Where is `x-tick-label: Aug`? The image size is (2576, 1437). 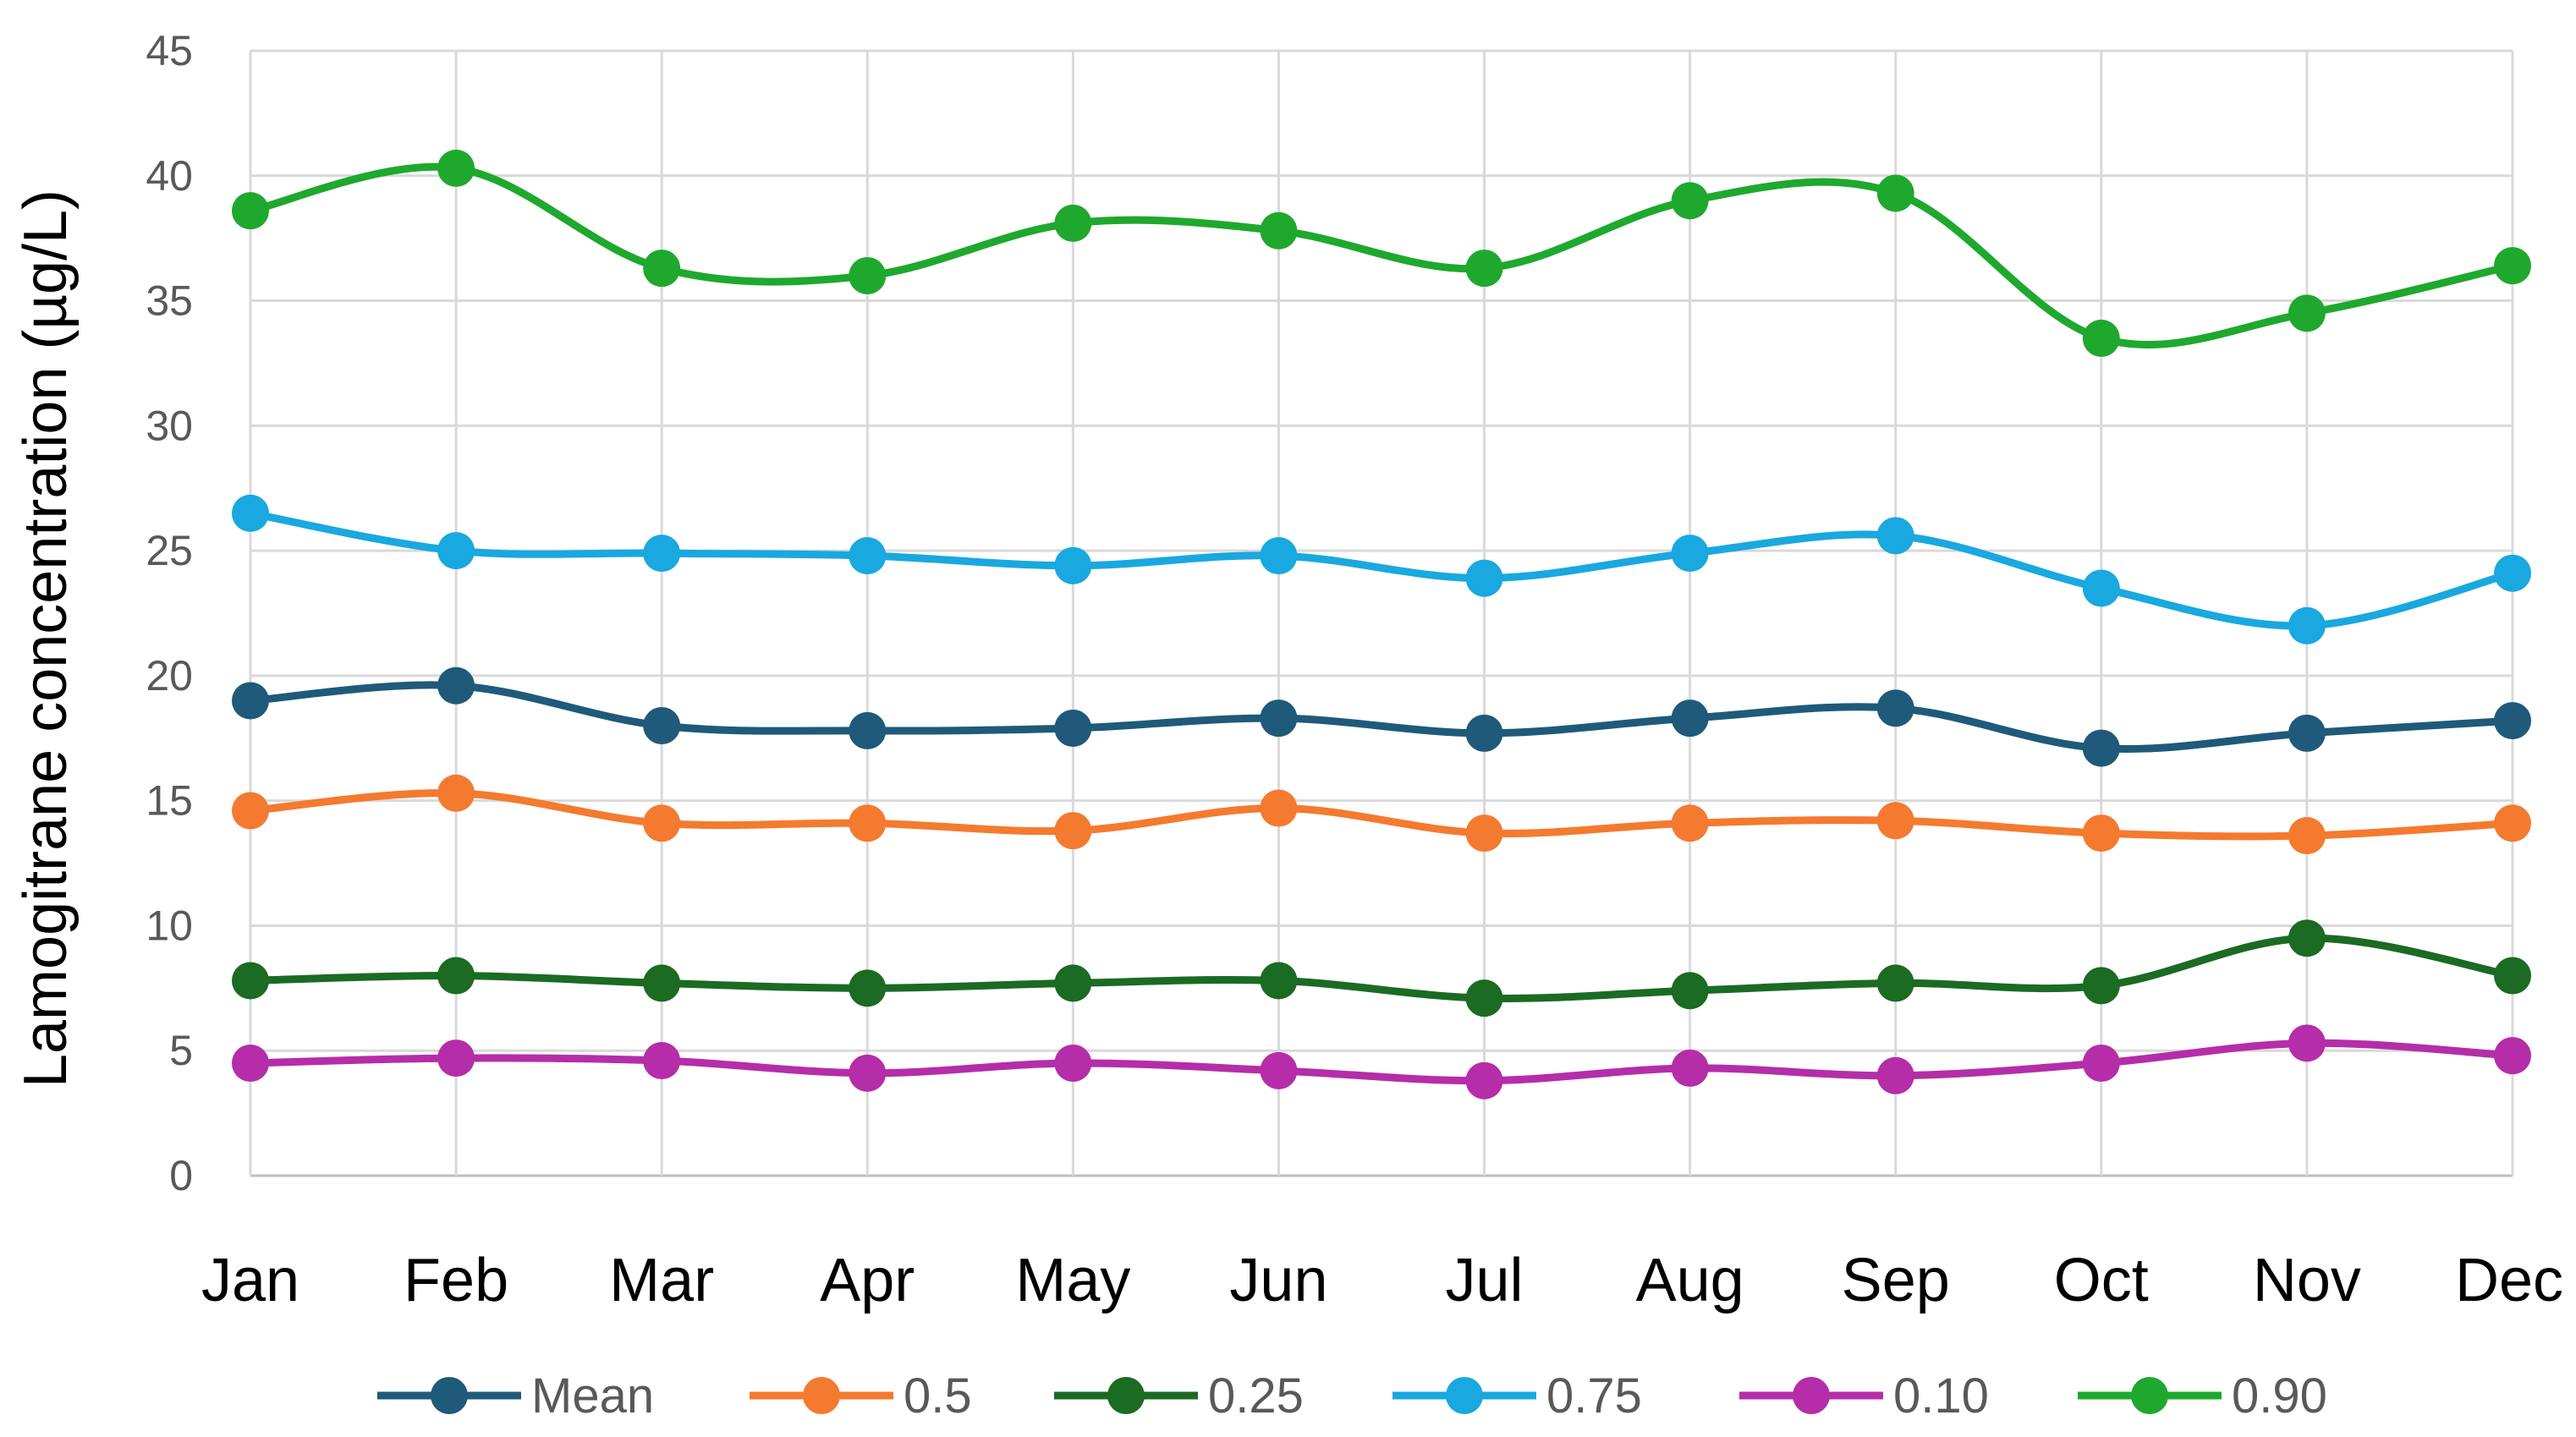 x-tick-label: Aug is located at coordinates (1690, 1280).